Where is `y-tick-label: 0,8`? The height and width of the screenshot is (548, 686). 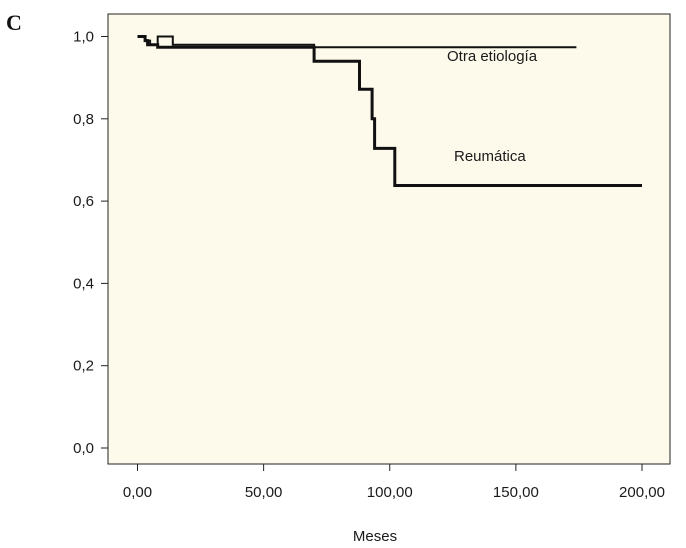
y-tick-label: 0,8 is located at coordinates (83, 119).